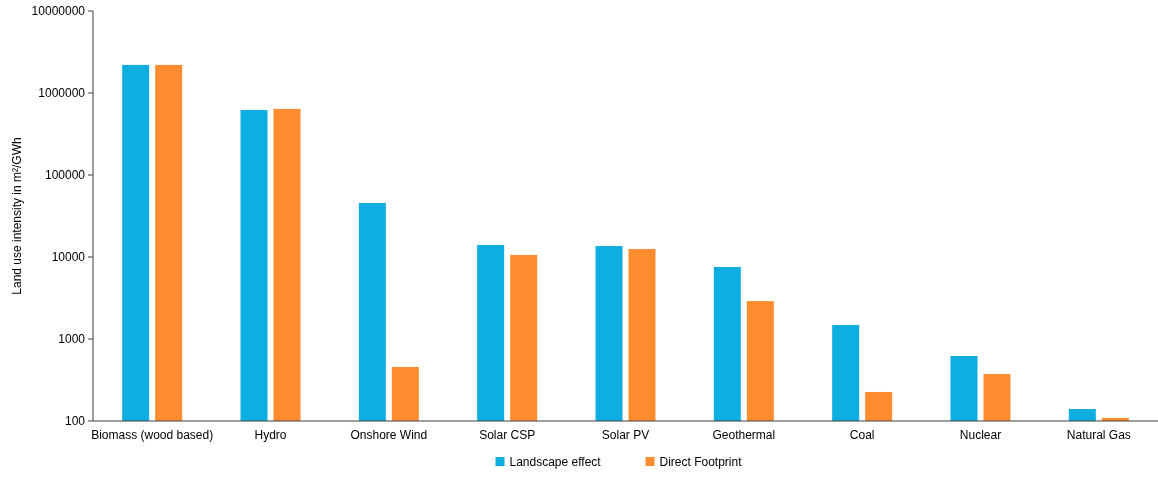 The height and width of the screenshot is (480, 1158). I want to click on y-tick-label: 100, so click(75, 421).